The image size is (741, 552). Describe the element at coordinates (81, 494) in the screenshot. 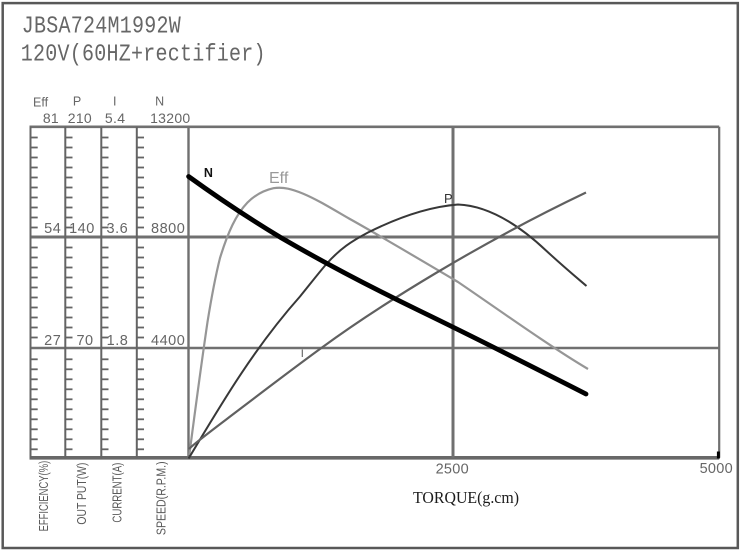

I see `svg-text: OUT PUT(W)` at that location.